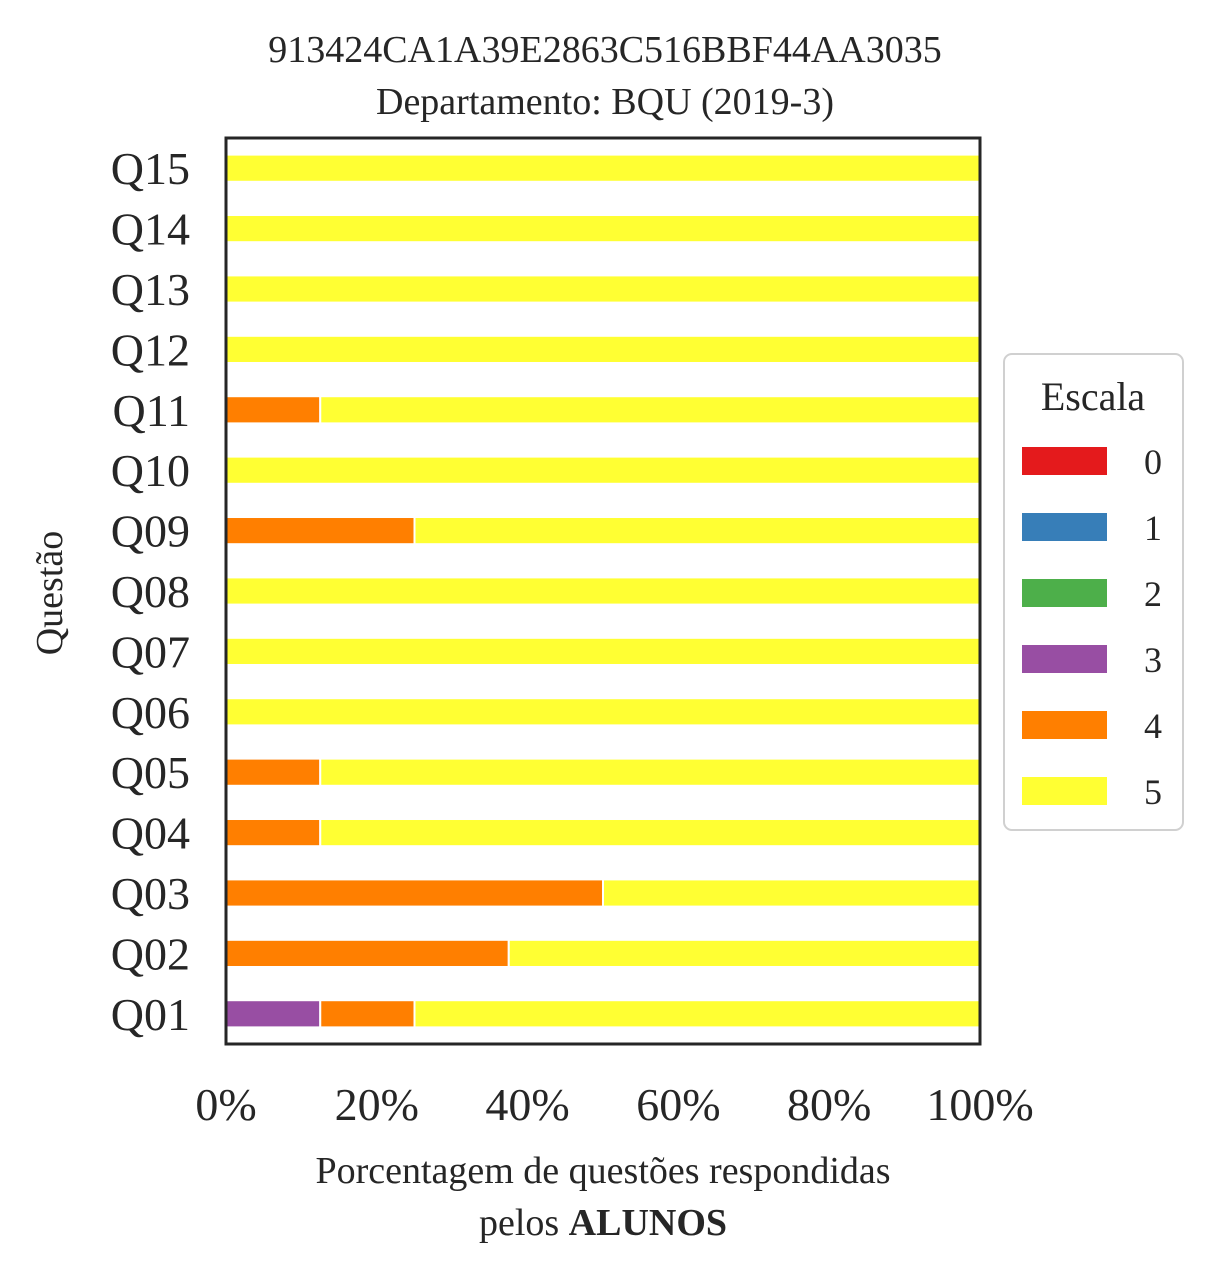 The width and height of the screenshot is (1213, 1275). Describe the element at coordinates (150, 349) in the screenshot. I see `y-tick-q12: Q12` at that location.